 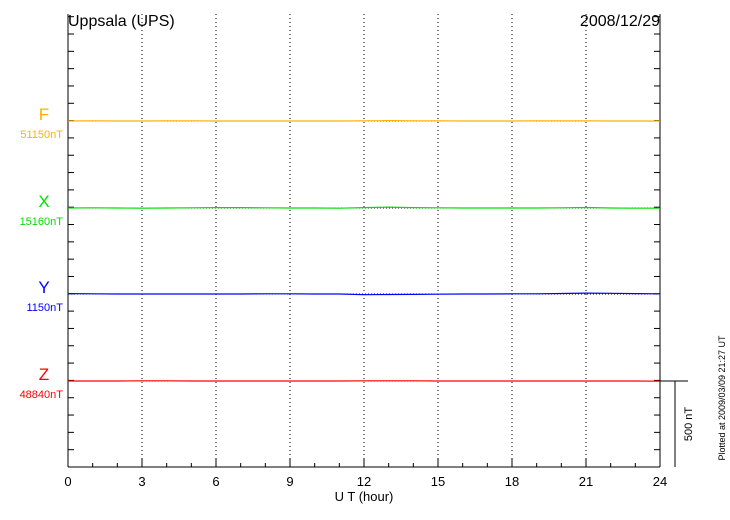 I want to click on scale-bar-label: 500 nT, so click(x=689, y=424).